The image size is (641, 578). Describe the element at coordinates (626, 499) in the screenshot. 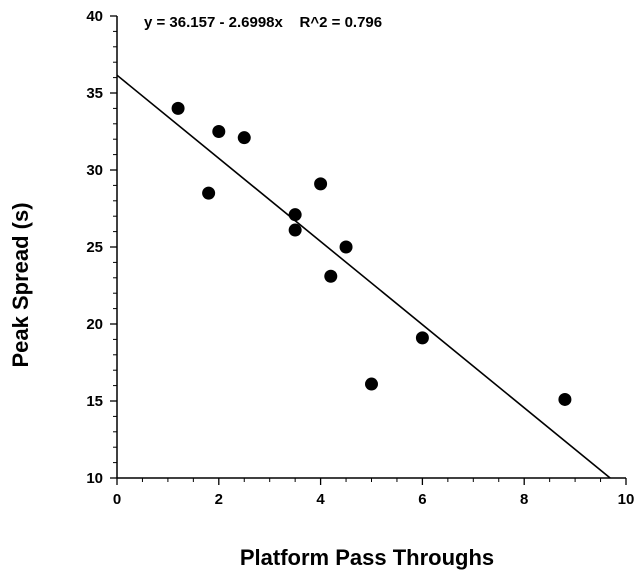

I see `x-tick-label: 10` at that location.